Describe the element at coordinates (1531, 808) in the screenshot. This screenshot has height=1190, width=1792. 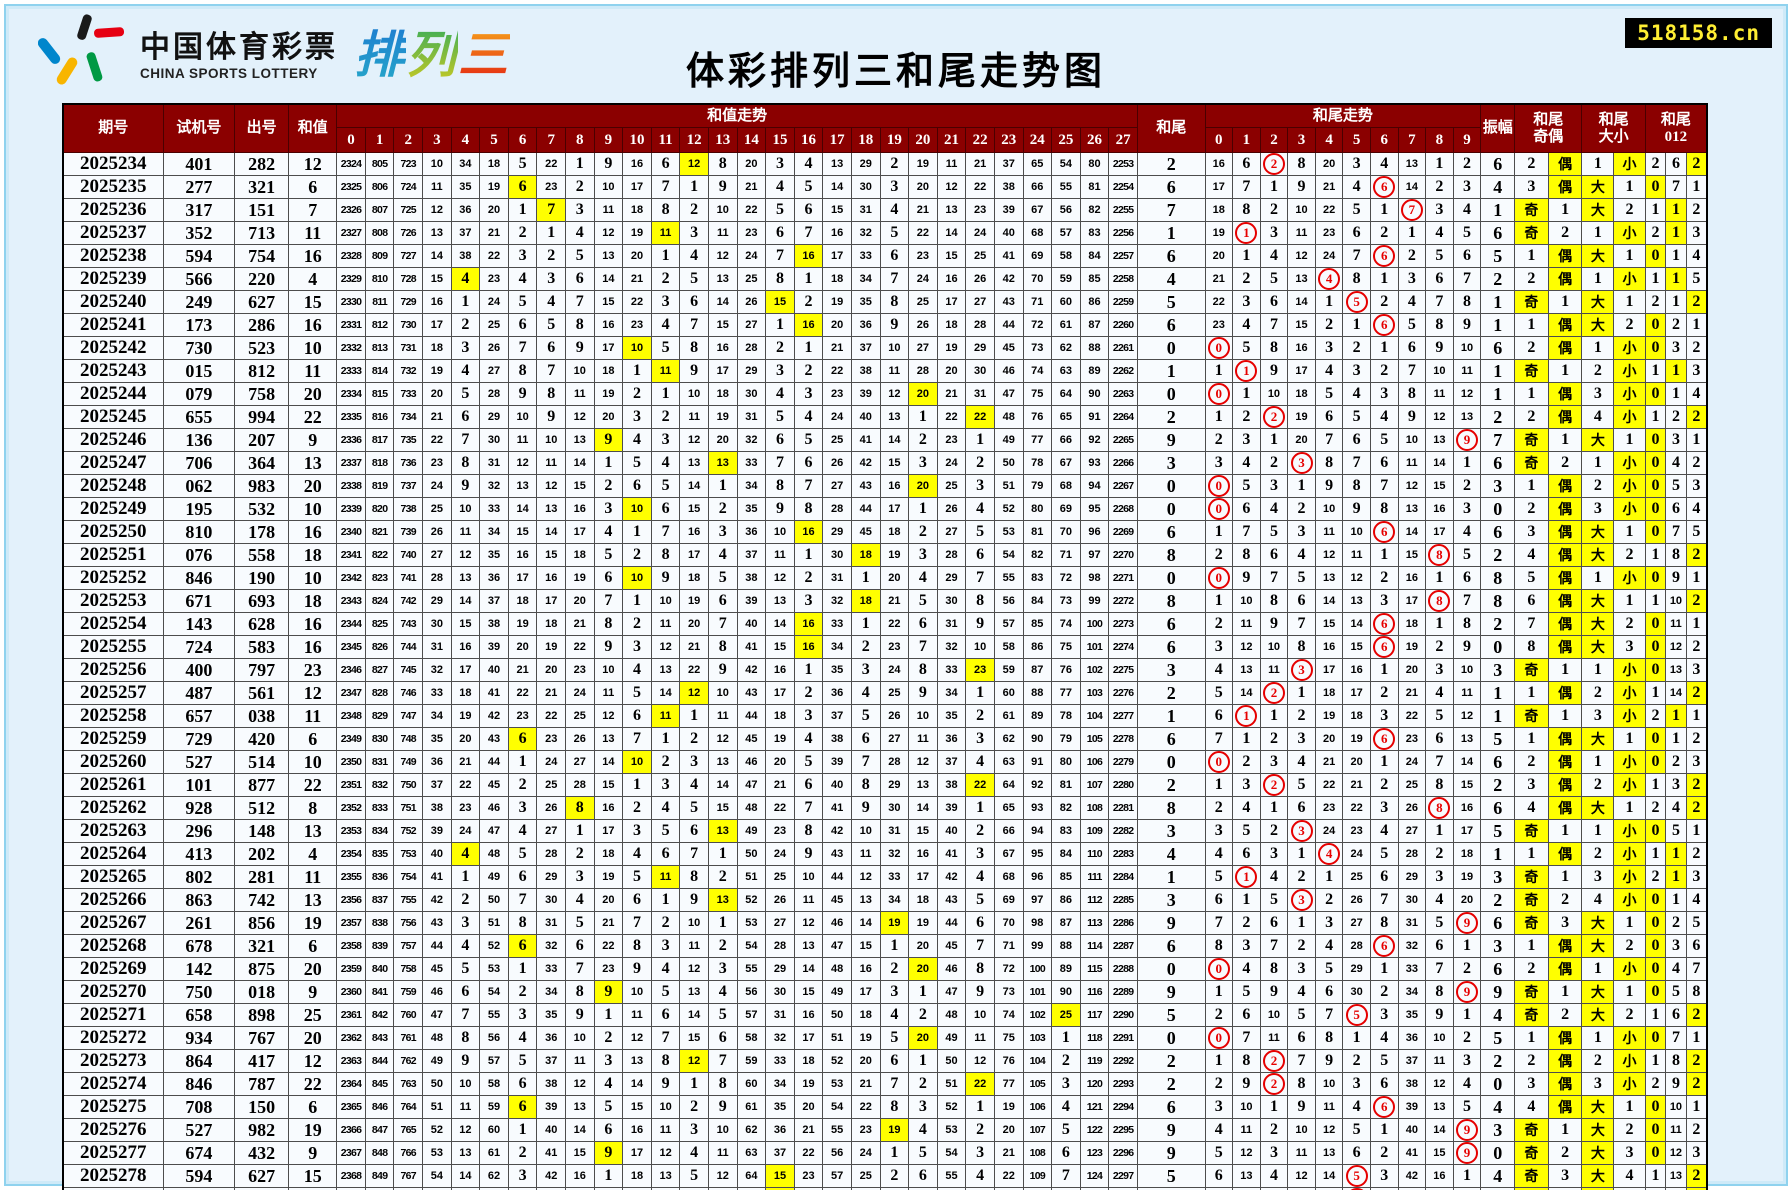
I see `odd-even-cell: 4` at that location.